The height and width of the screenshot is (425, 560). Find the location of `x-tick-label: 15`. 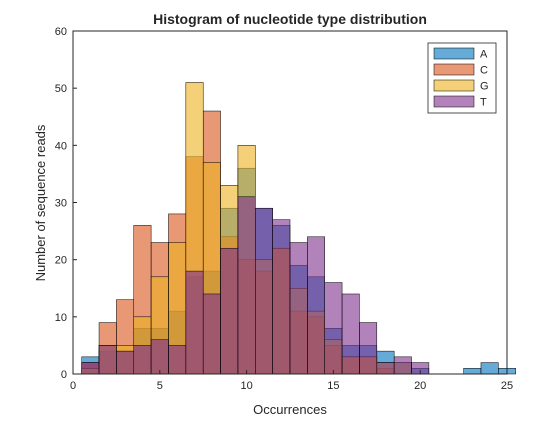

x-tick-label: 15 is located at coordinates (333, 386).